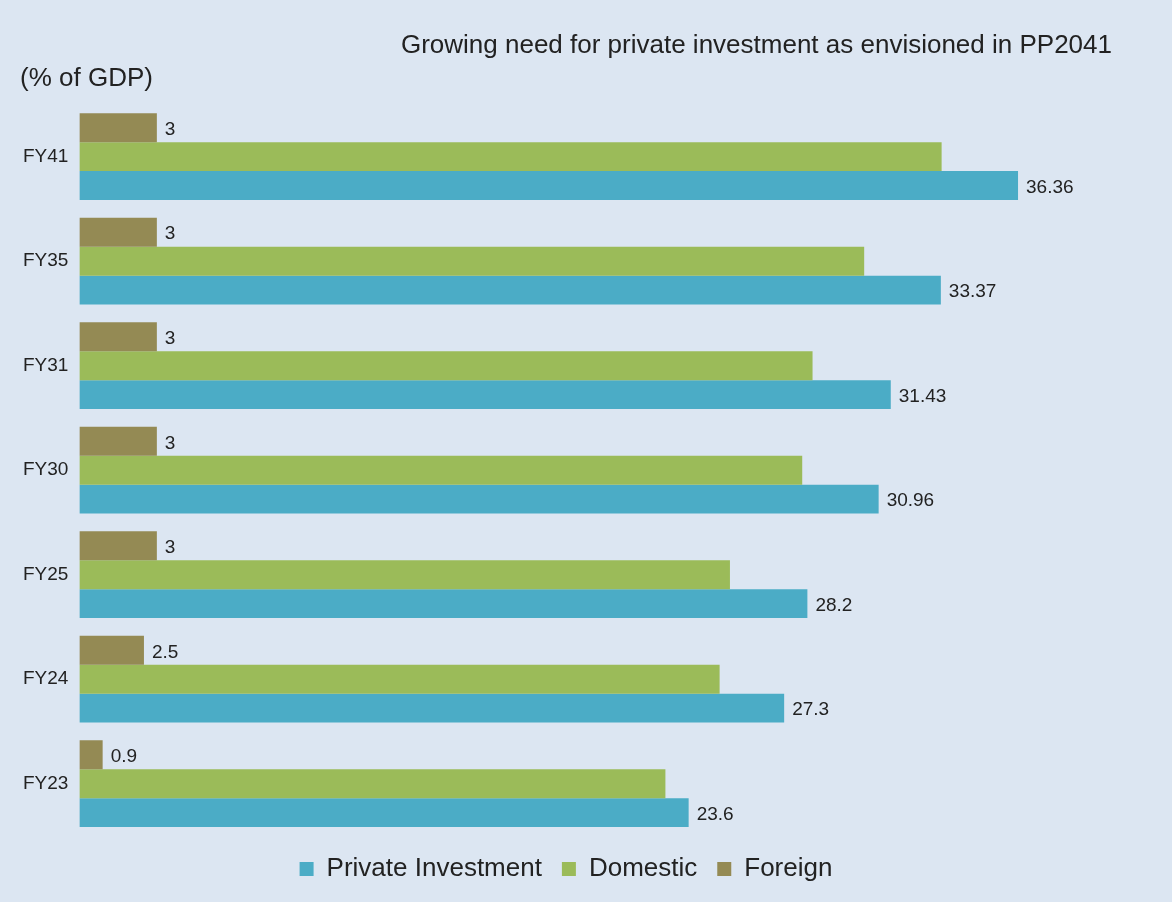  I want to click on y-tick-label: FY41, so click(45, 155).